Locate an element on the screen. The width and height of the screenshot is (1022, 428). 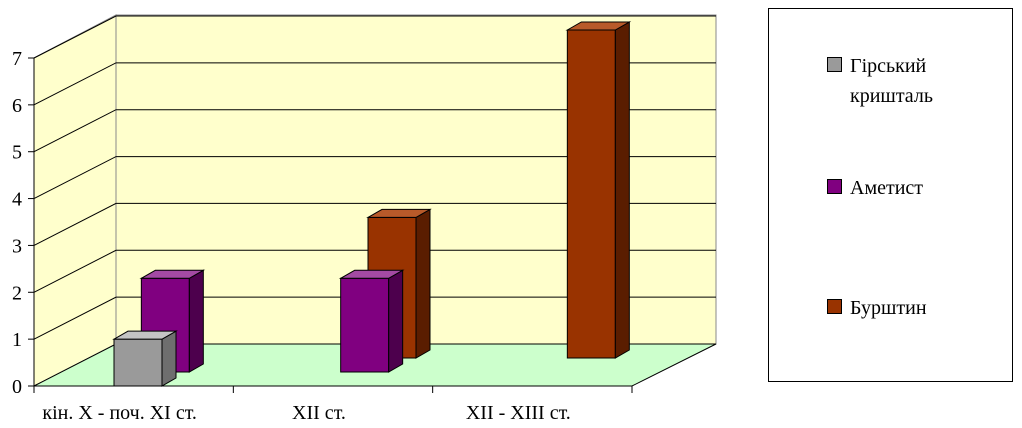
legend-item-series-3: Бурштин is located at coordinates (913, 308).